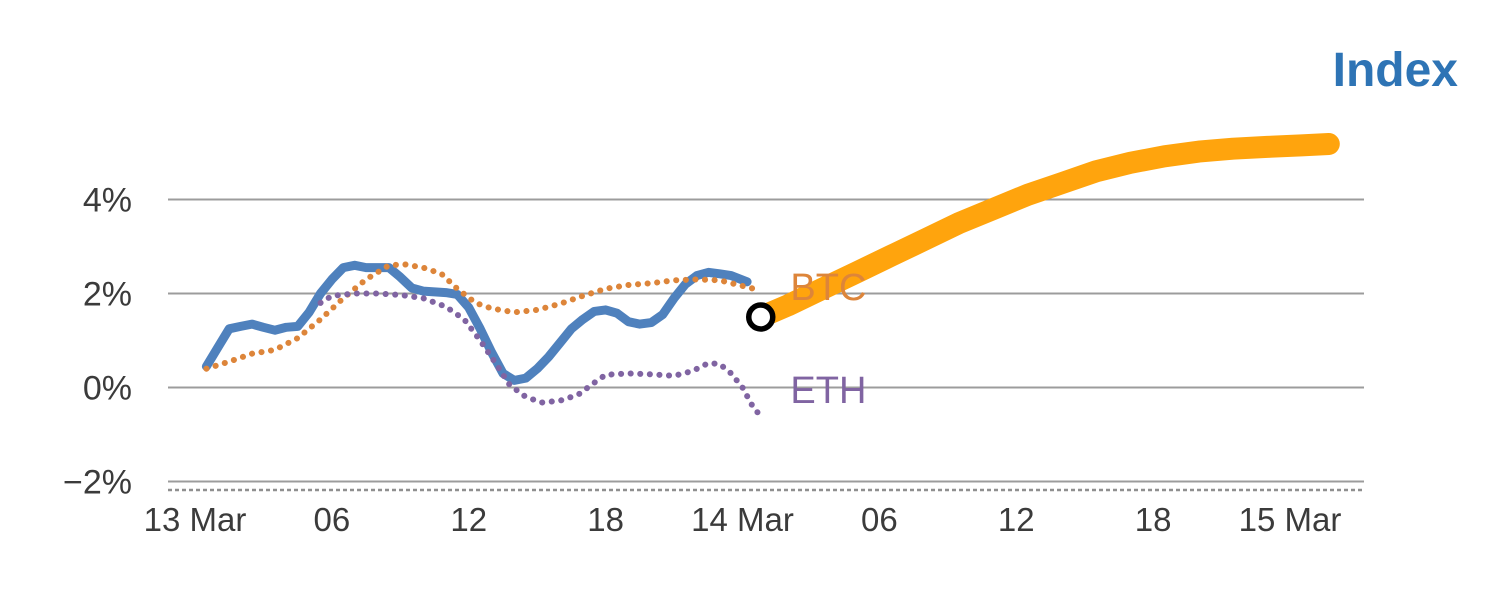 The image size is (1500, 600). I want to click on y-tick-label: 4%, so click(107, 201).